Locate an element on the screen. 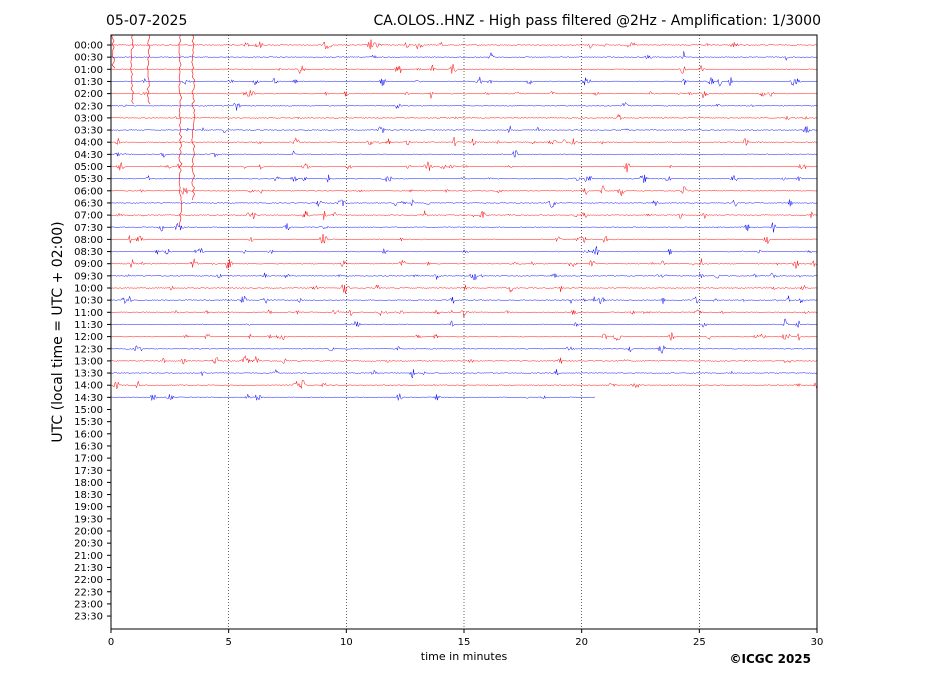 The height and width of the screenshot is (696, 927). y-tick-label: 22:30 is located at coordinates (88, 592).